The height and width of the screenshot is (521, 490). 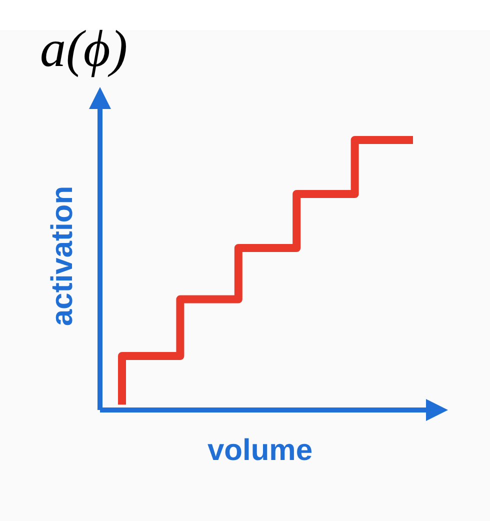 I want to click on y-axis-title: activation, so click(x=62, y=256).